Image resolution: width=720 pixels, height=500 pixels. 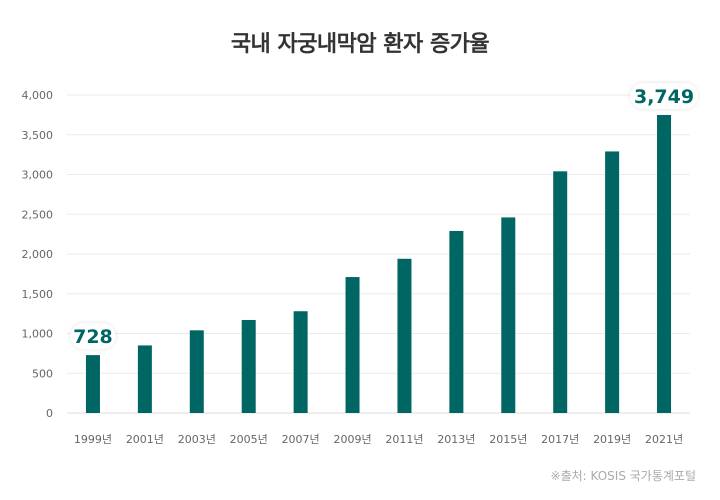 I want to click on x-tick-label: 2003년, so click(x=197, y=439).